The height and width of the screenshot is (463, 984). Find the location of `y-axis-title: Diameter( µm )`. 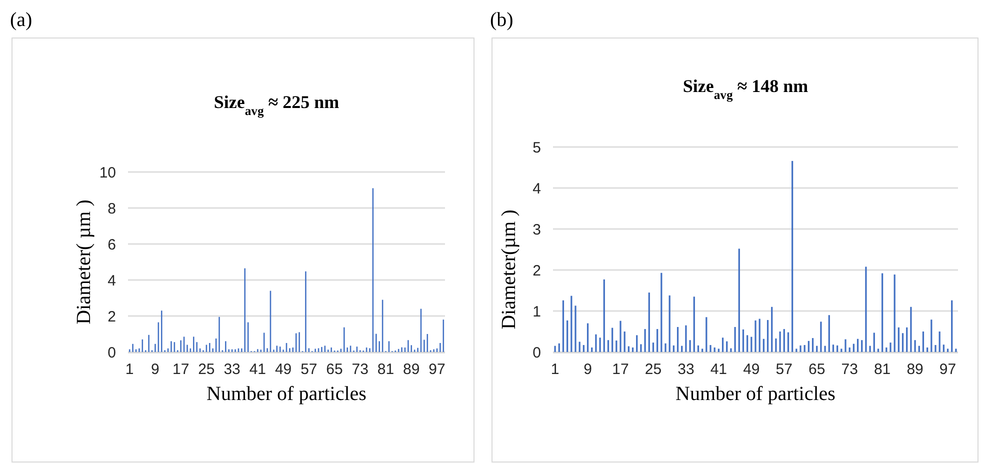

y-axis-title: Diameter( µm ) is located at coordinates (84, 262).